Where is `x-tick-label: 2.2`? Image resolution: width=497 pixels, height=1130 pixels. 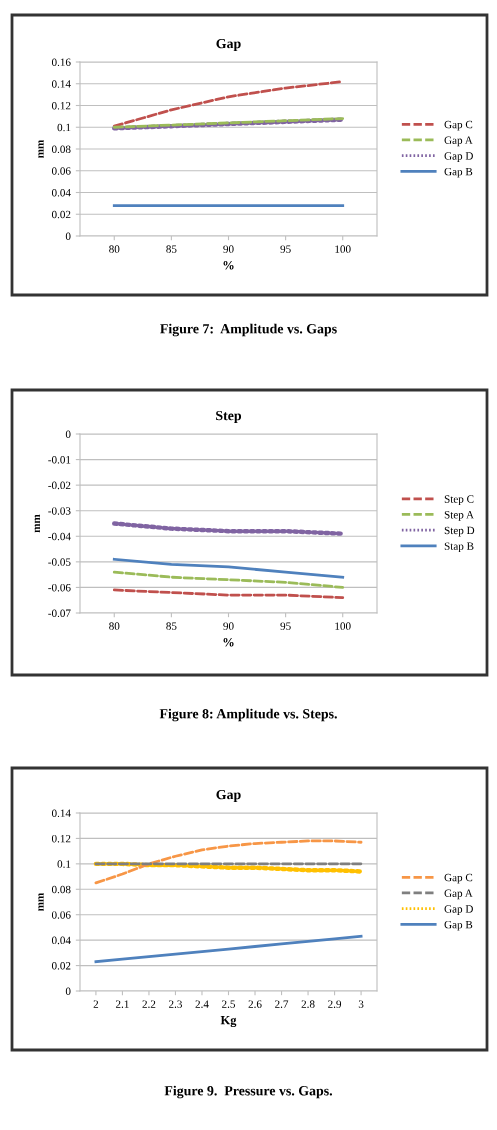
x-tick-label: 2.2 is located at coordinates (149, 1004).